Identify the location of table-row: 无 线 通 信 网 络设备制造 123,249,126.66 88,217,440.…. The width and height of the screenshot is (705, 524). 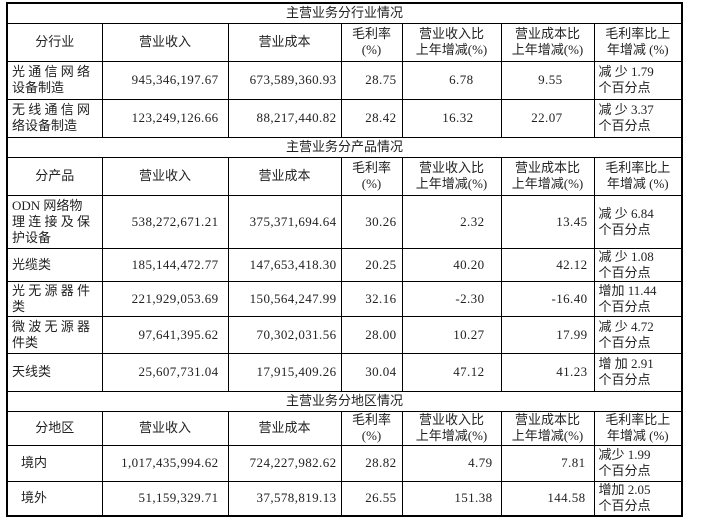
(344, 118).